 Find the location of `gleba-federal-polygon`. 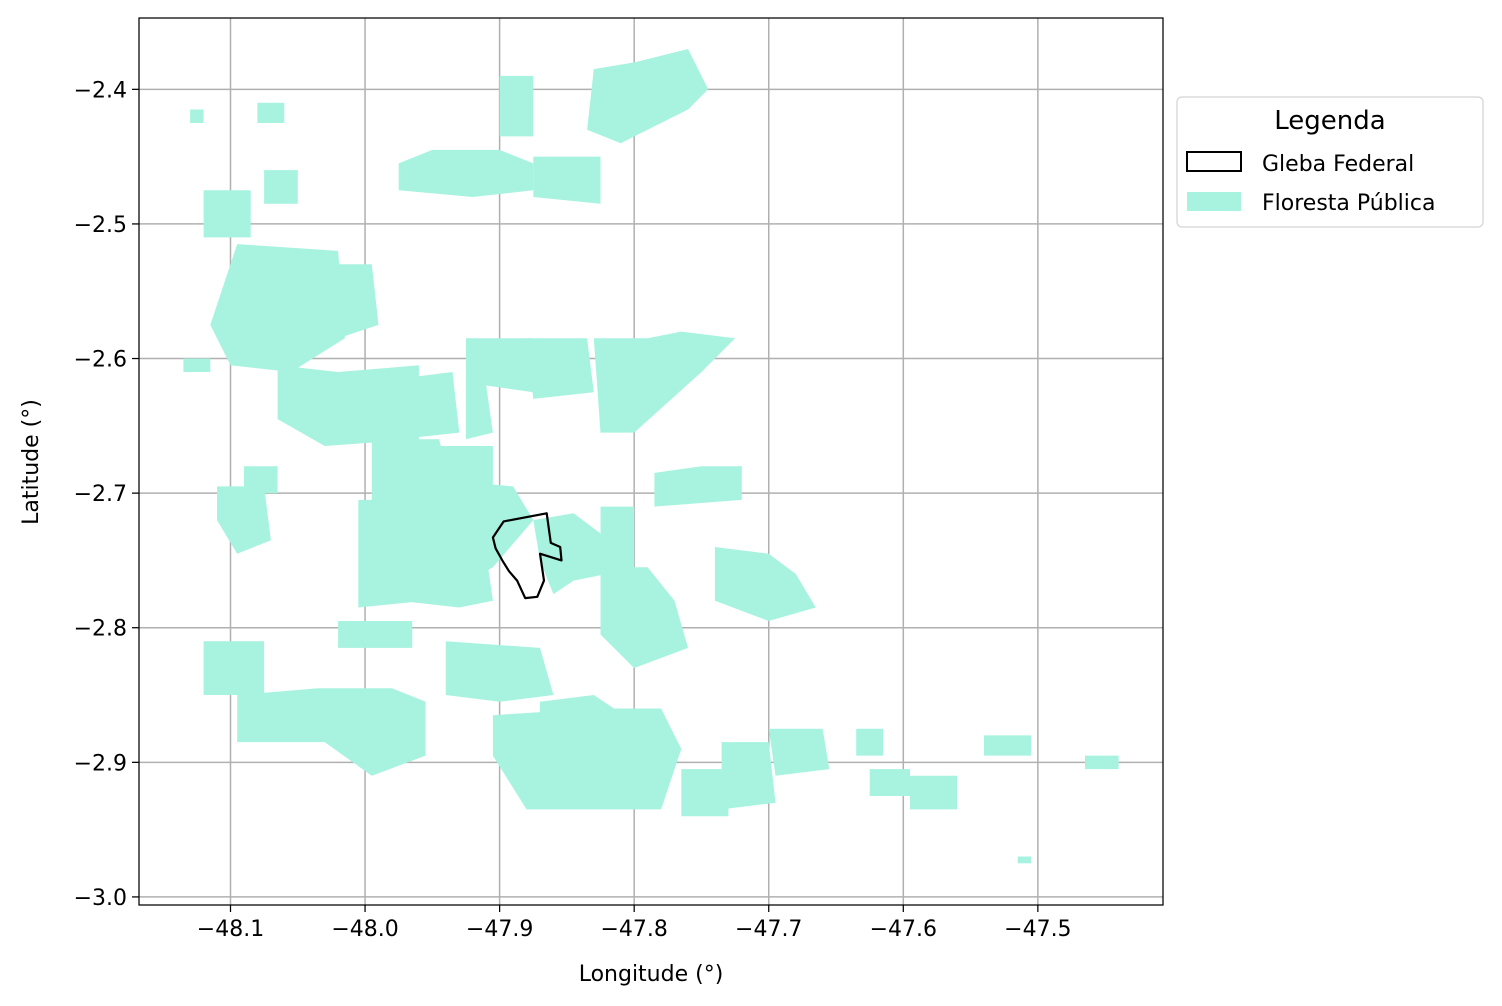

gleba-federal-polygon is located at coordinates (527, 556).